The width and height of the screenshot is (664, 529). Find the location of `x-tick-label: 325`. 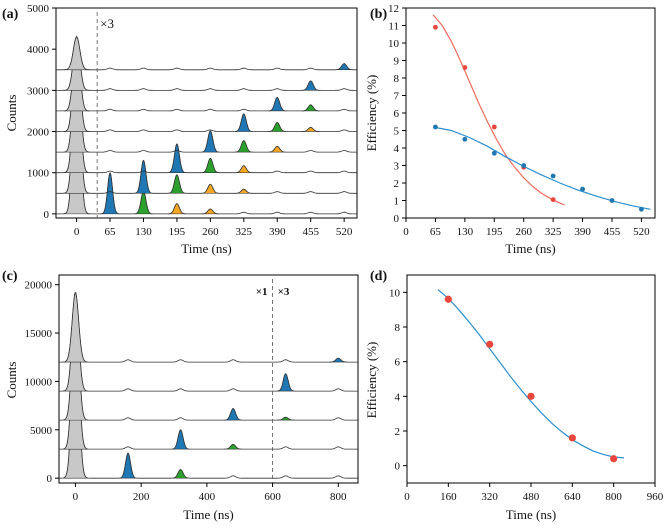

x-tick-label: 325 is located at coordinates (244, 232).